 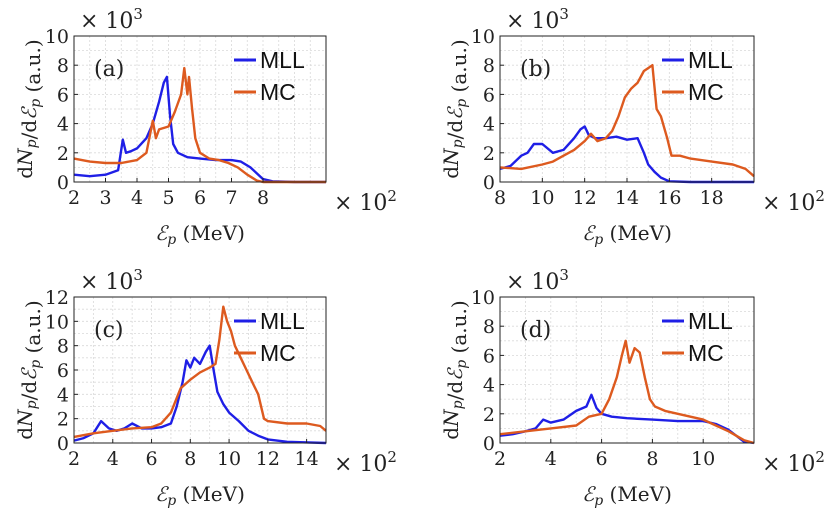 What do you see at coordinates (489, 356) in the screenshot?
I see `panel-d-ytick-label: 6` at bounding box center [489, 356].